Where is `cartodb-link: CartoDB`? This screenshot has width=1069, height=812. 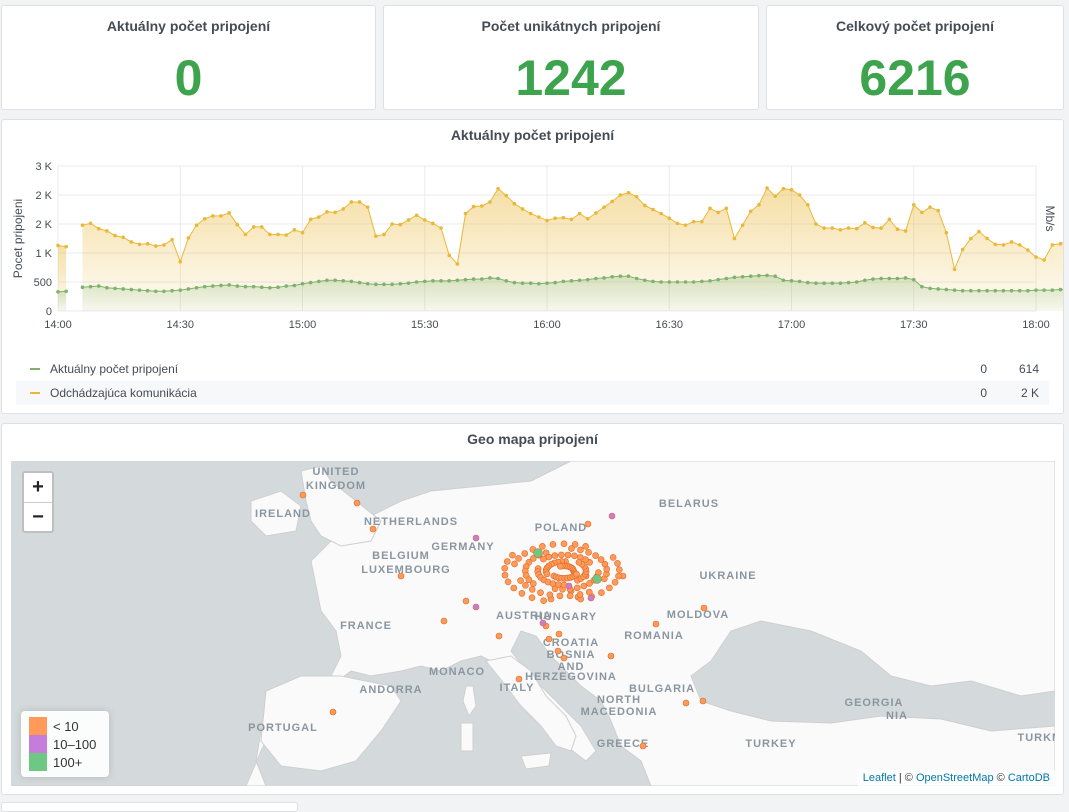 cartodb-link: CartoDB is located at coordinates (1028, 778).